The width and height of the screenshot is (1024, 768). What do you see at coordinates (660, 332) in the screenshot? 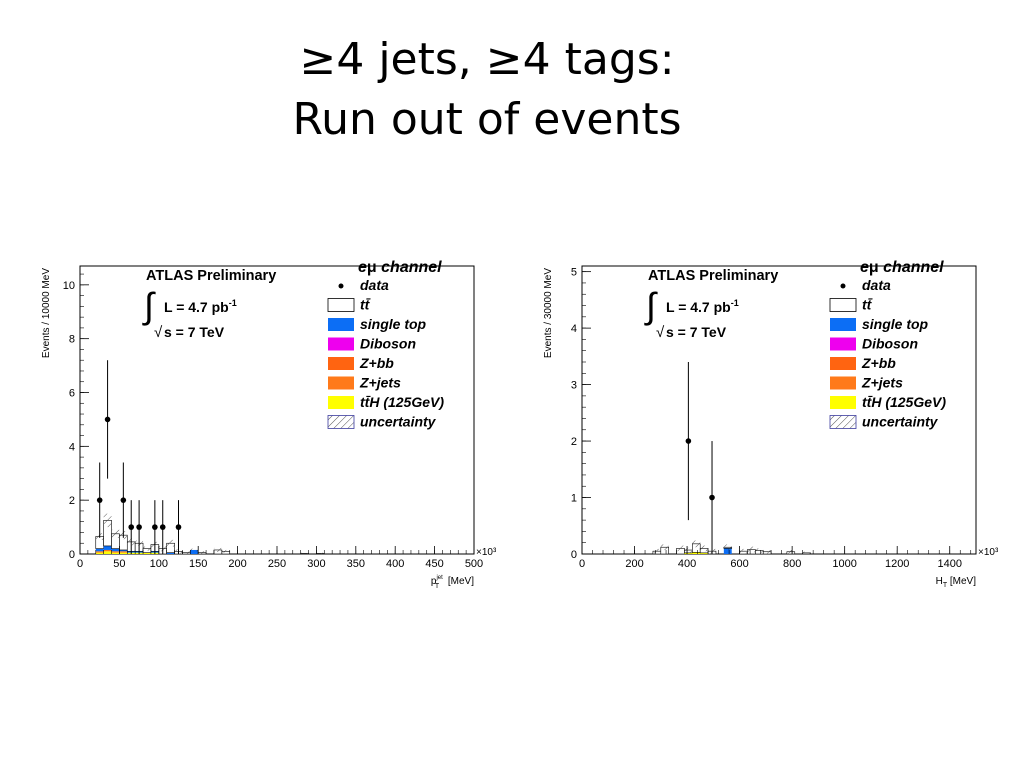
I see `sqrt-symbol: √` at bounding box center [660, 332].